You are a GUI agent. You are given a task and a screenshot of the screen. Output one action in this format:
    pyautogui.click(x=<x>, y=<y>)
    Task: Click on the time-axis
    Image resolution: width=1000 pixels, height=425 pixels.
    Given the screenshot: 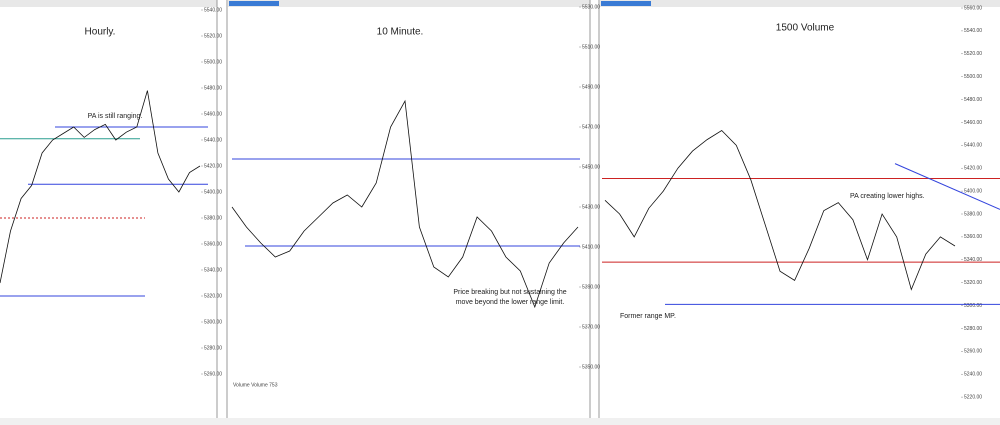 What is the action you would take?
    pyautogui.click(x=500, y=421)
    